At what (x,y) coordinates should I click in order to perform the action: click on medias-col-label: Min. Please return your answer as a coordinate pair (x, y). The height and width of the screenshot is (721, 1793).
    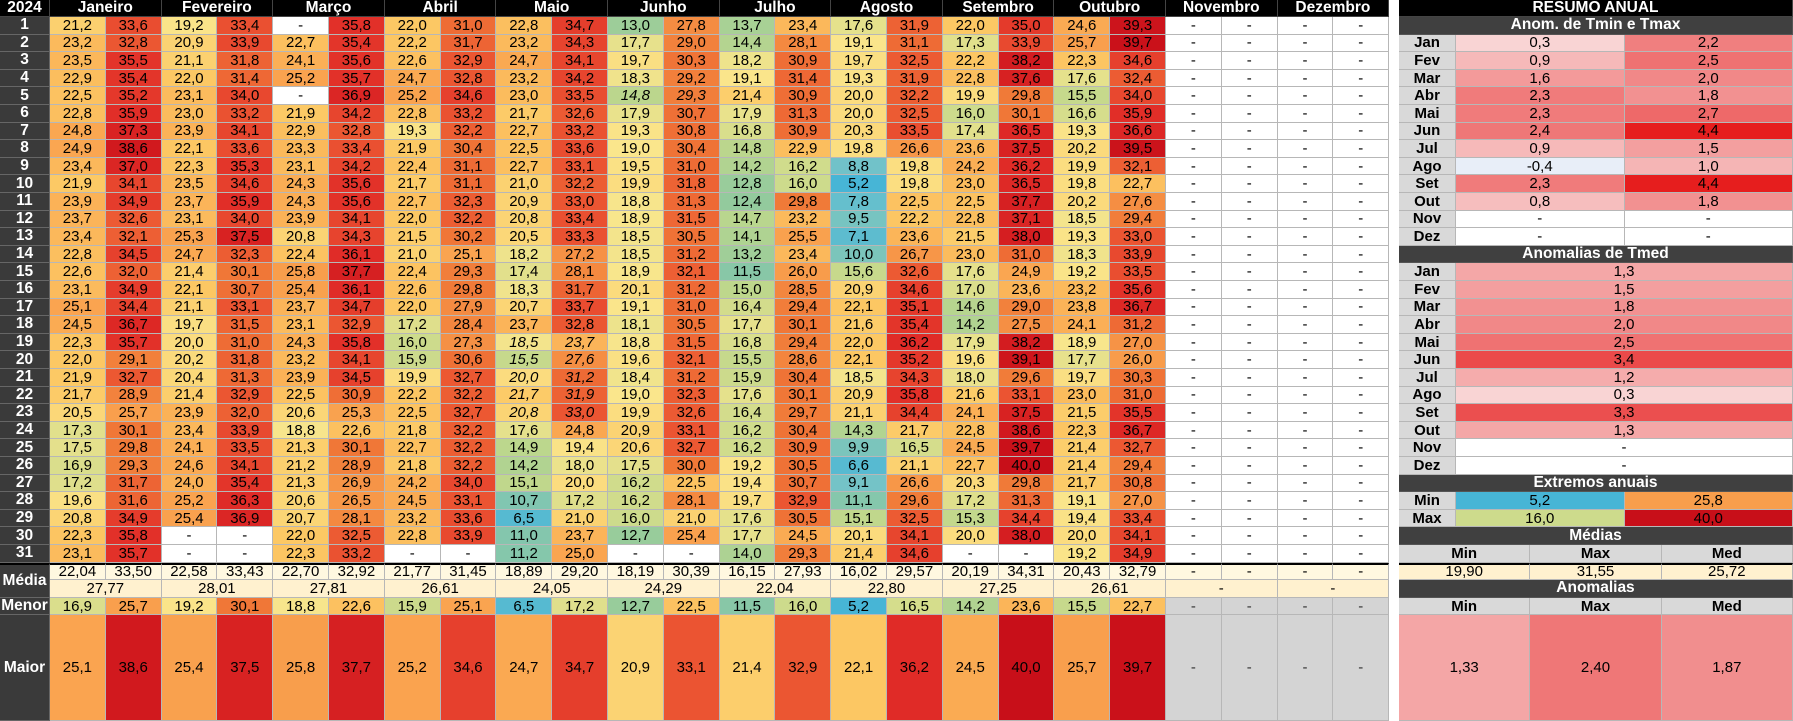
    Looking at the image, I should click on (1465, 554).